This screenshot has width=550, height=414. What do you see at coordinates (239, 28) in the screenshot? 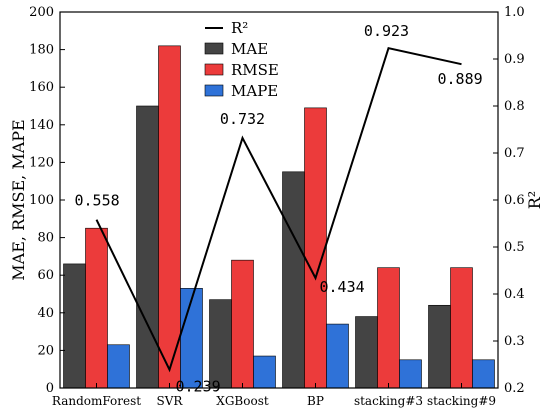
I see `legend-r2-label: R²` at bounding box center [239, 28].